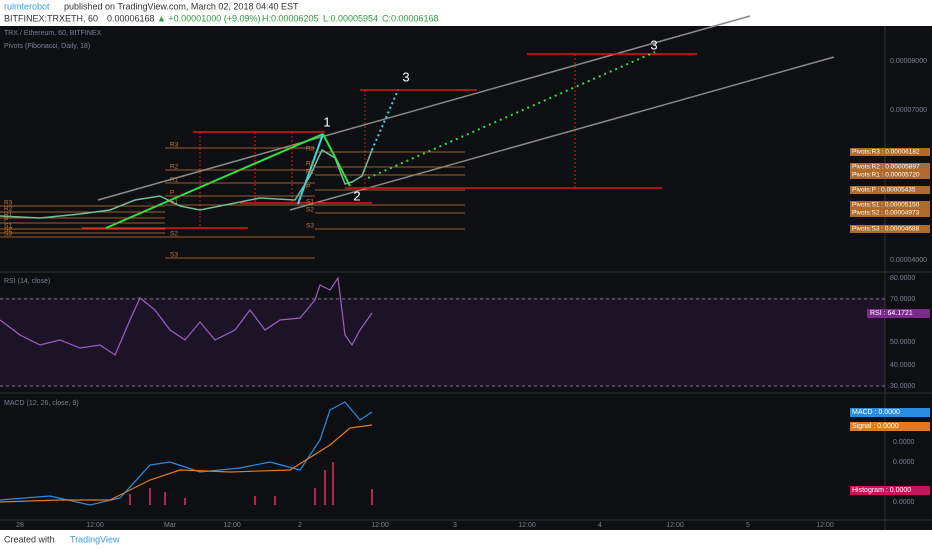 Image resolution: width=932 pixels, height=550 pixels. What do you see at coordinates (350, 18) in the screenshot?
I see `low: L:0.00005954` at bounding box center [350, 18].